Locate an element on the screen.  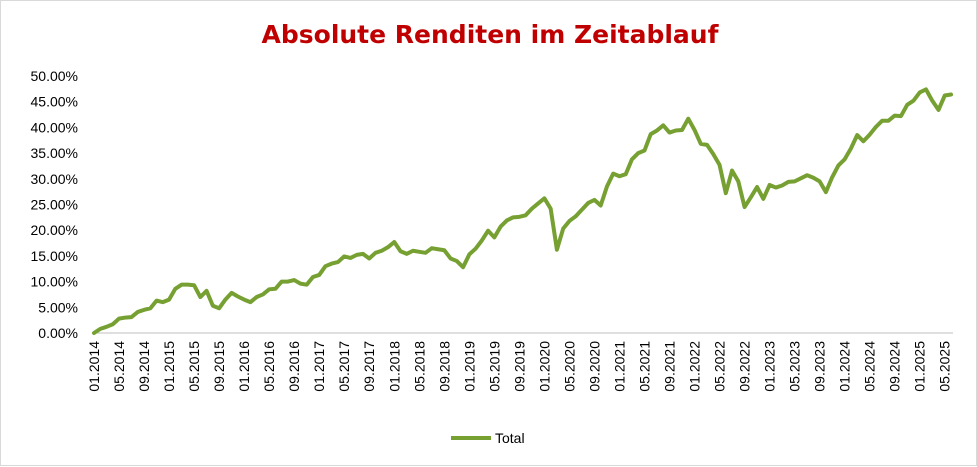
y-tick-label: 15.00% is located at coordinates (54, 256).